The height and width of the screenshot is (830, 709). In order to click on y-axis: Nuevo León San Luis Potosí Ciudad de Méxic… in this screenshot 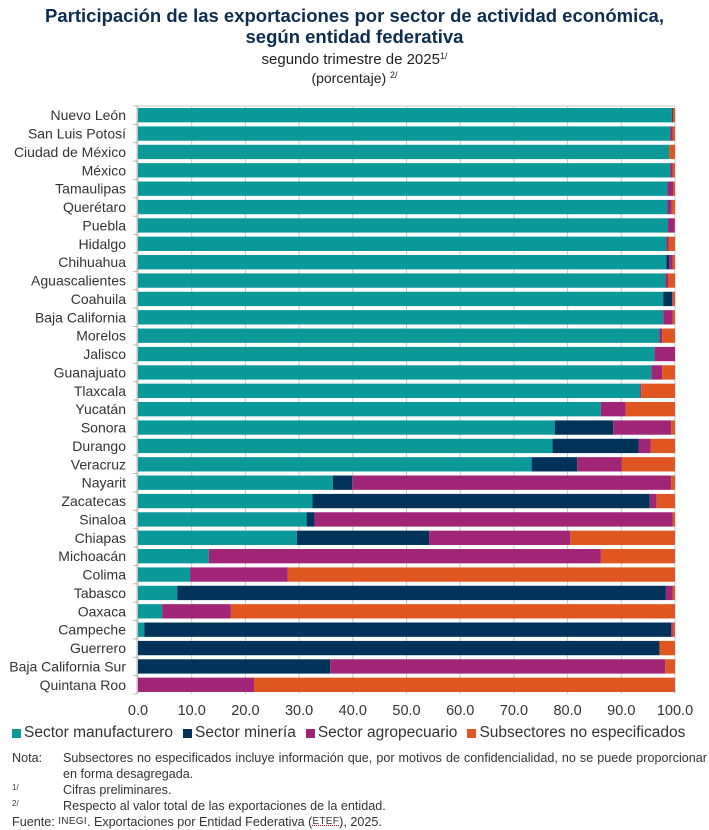, I will do `click(73, 400)`.